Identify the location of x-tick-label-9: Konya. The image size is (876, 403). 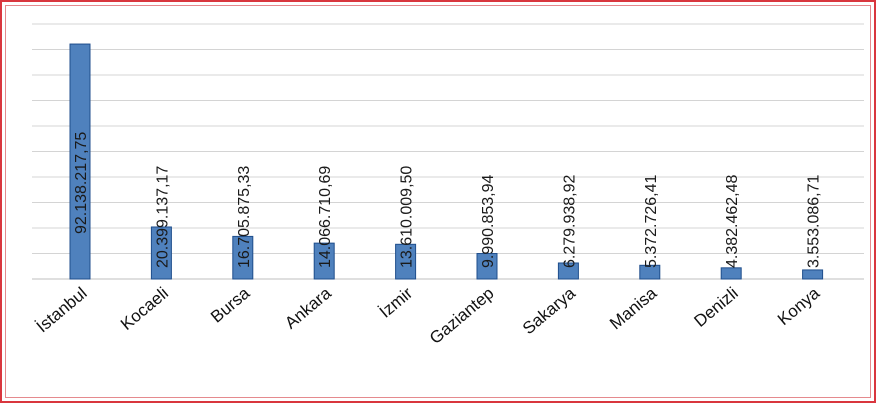
(799, 306).